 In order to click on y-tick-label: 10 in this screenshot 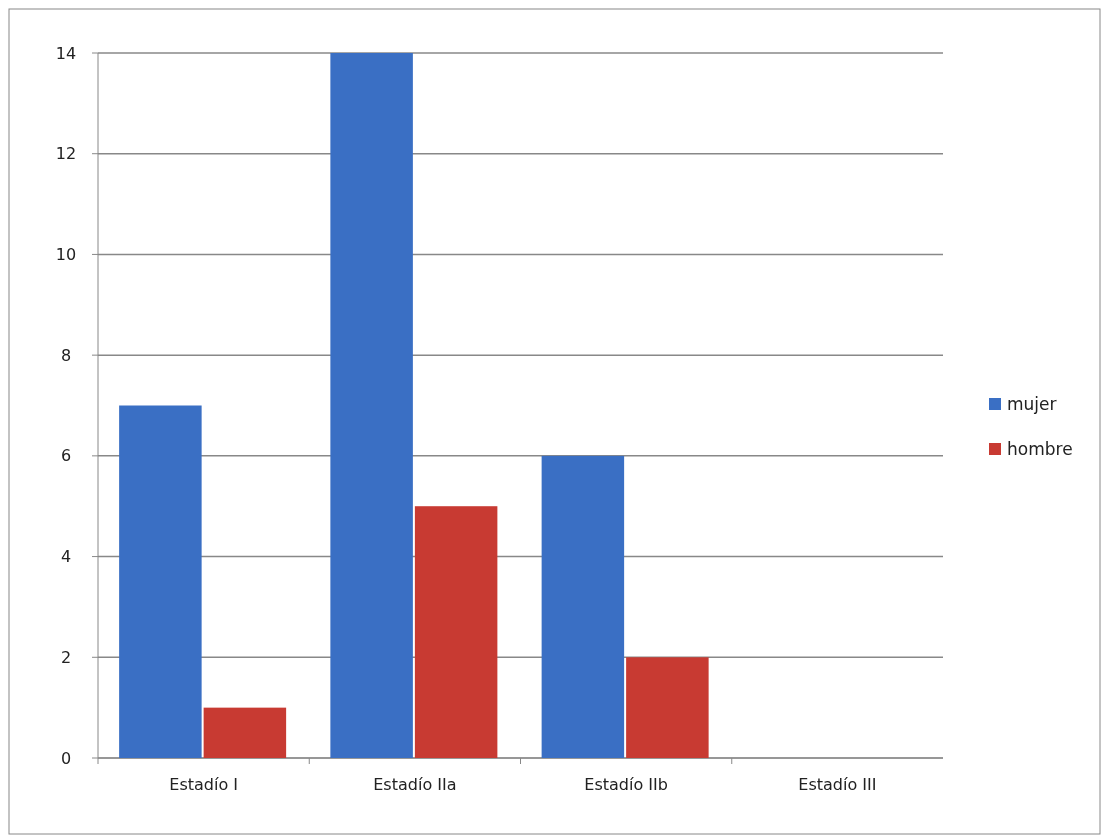, I will do `click(66, 255)`.